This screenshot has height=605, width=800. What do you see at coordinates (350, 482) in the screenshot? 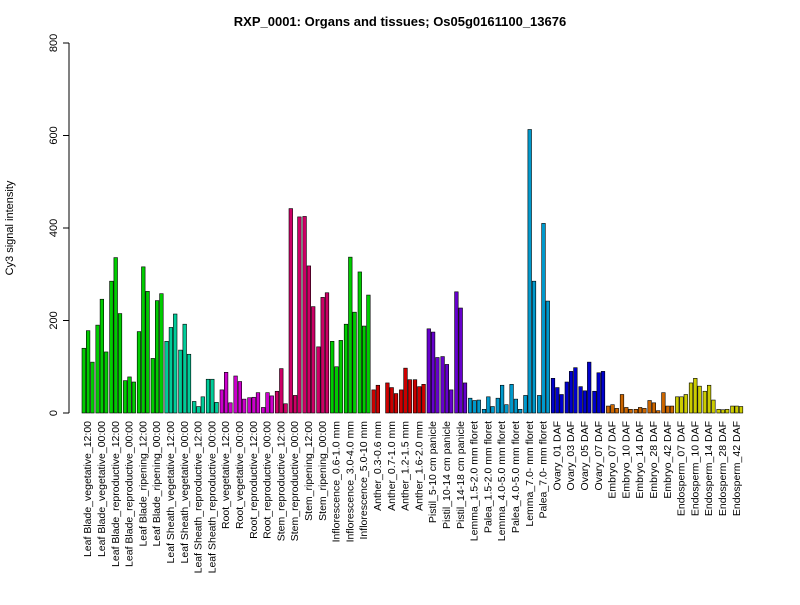
I see `x-tick-label: Inflorescence_3.0-4.0 mm` at bounding box center [350, 482].